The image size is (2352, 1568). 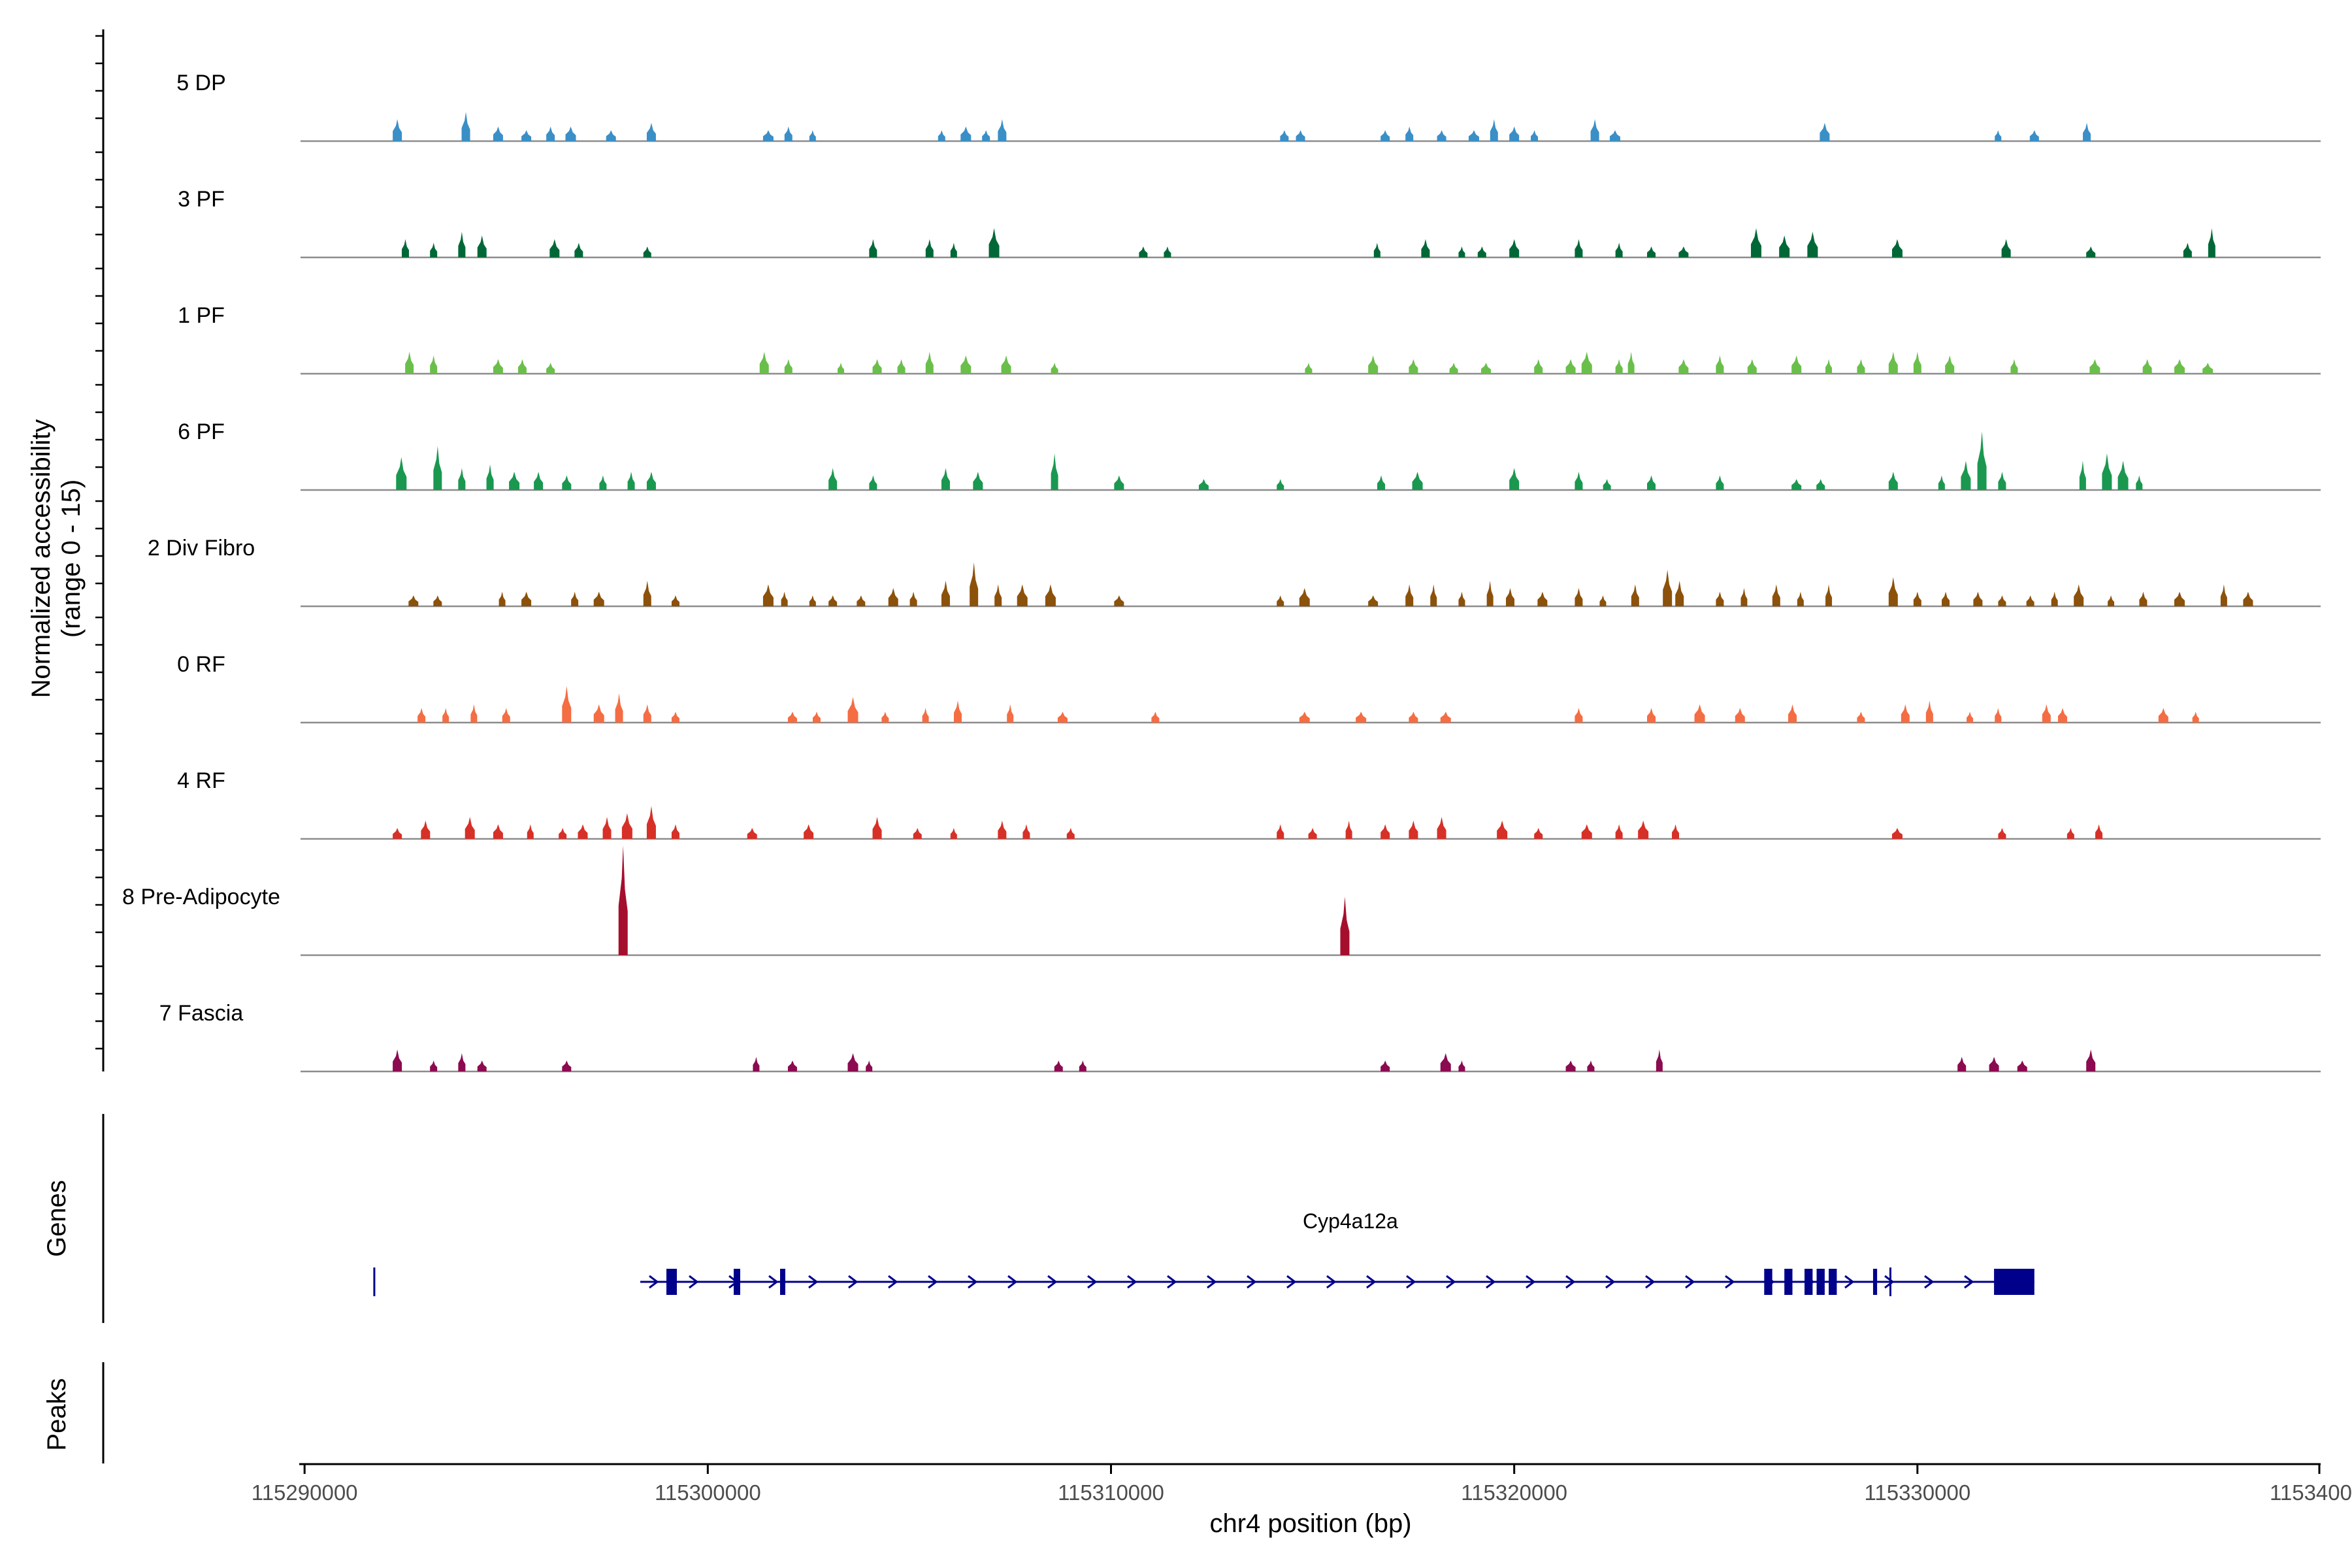 I want to click on x-axis-label: chr4 position (bp), so click(x=1310, y=1523).